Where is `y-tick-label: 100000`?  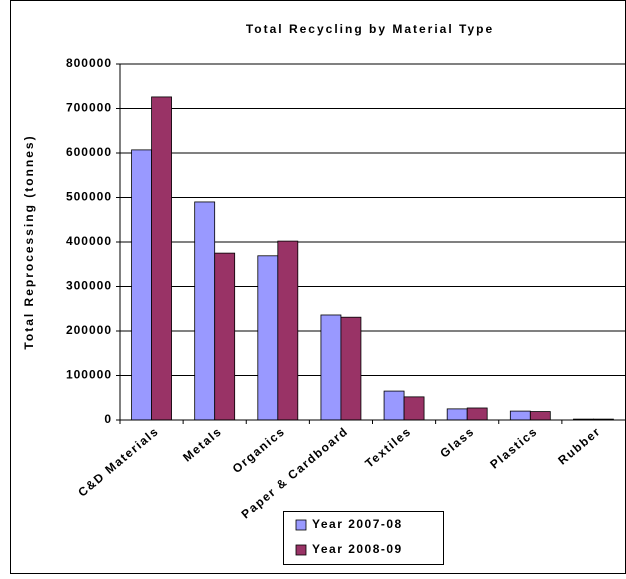 y-tick-label: 100000 is located at coordinates (89, 375).